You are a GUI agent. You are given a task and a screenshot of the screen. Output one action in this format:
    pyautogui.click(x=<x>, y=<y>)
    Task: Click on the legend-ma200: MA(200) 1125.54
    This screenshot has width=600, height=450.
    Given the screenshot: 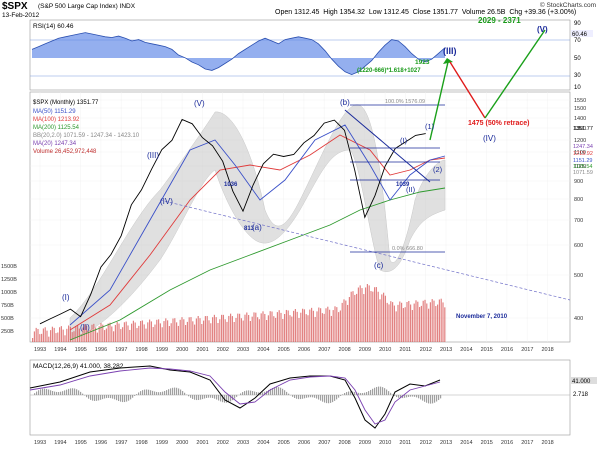 What is the action you would take?
    pyautogui.click(x=56, y=128)
    